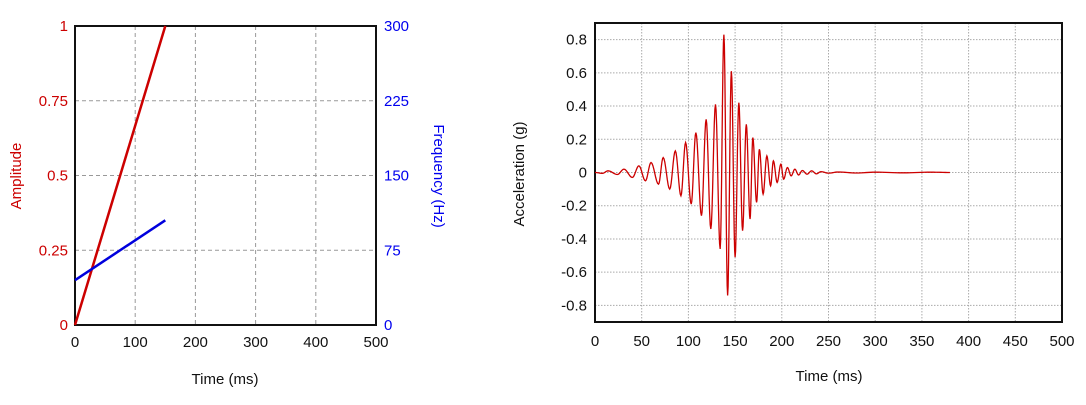  Describe the element at coordinates (576, 139) in the screenshot. I see `y-tick-label: 0.2` at that location.